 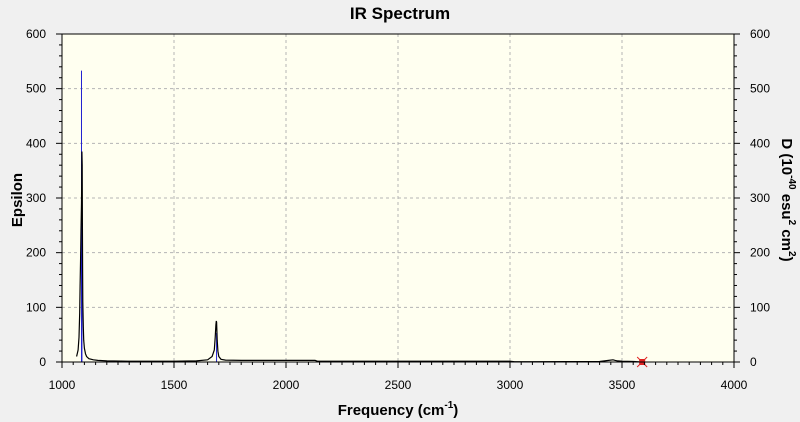 What do you see at coordinates (786, 259) in the screenshot?
I see `y2-axis-label-text: )` at bounding box center [786, 259].